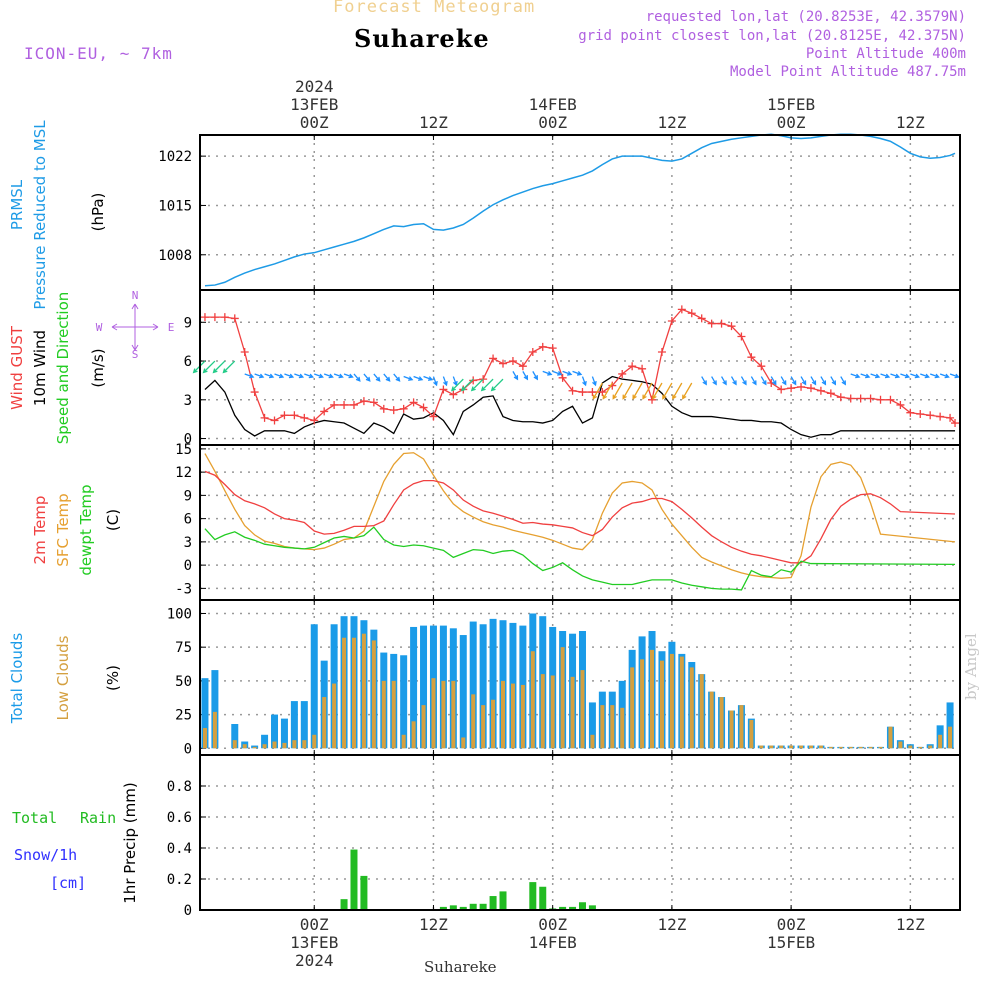 This screenshot has width=1000, height=1000. What do you see at coordinates (179, 880) in the screenshot?
I see `y-tick-label-precip: 0.2` at bounding box center [179, 880].